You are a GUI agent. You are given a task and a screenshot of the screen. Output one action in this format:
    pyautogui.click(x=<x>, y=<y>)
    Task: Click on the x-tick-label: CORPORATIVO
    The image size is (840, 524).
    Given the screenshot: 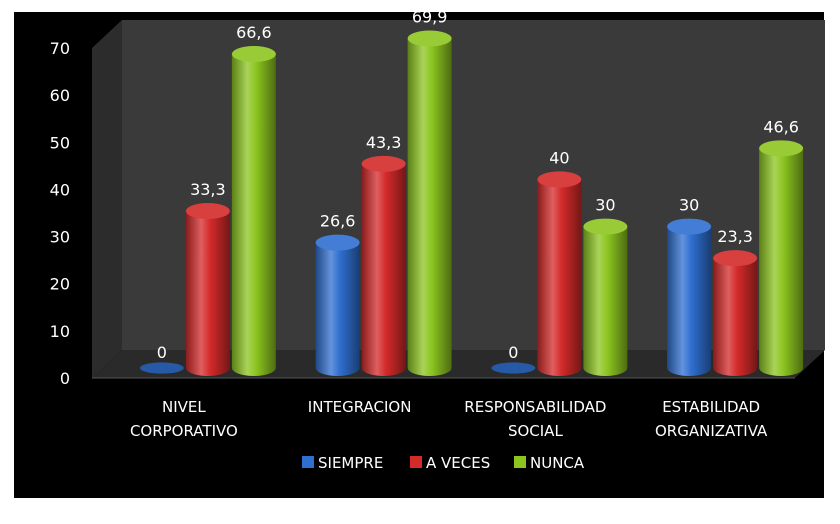 What is the action you would take?
    pyautogui.click(x=184, y=431)
    